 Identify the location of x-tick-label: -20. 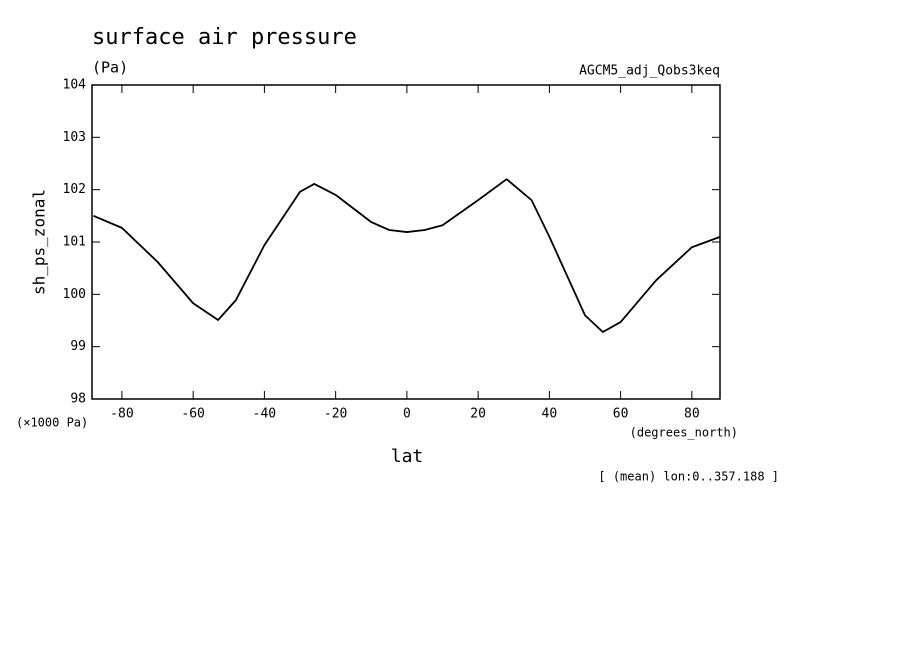
(335, 414).